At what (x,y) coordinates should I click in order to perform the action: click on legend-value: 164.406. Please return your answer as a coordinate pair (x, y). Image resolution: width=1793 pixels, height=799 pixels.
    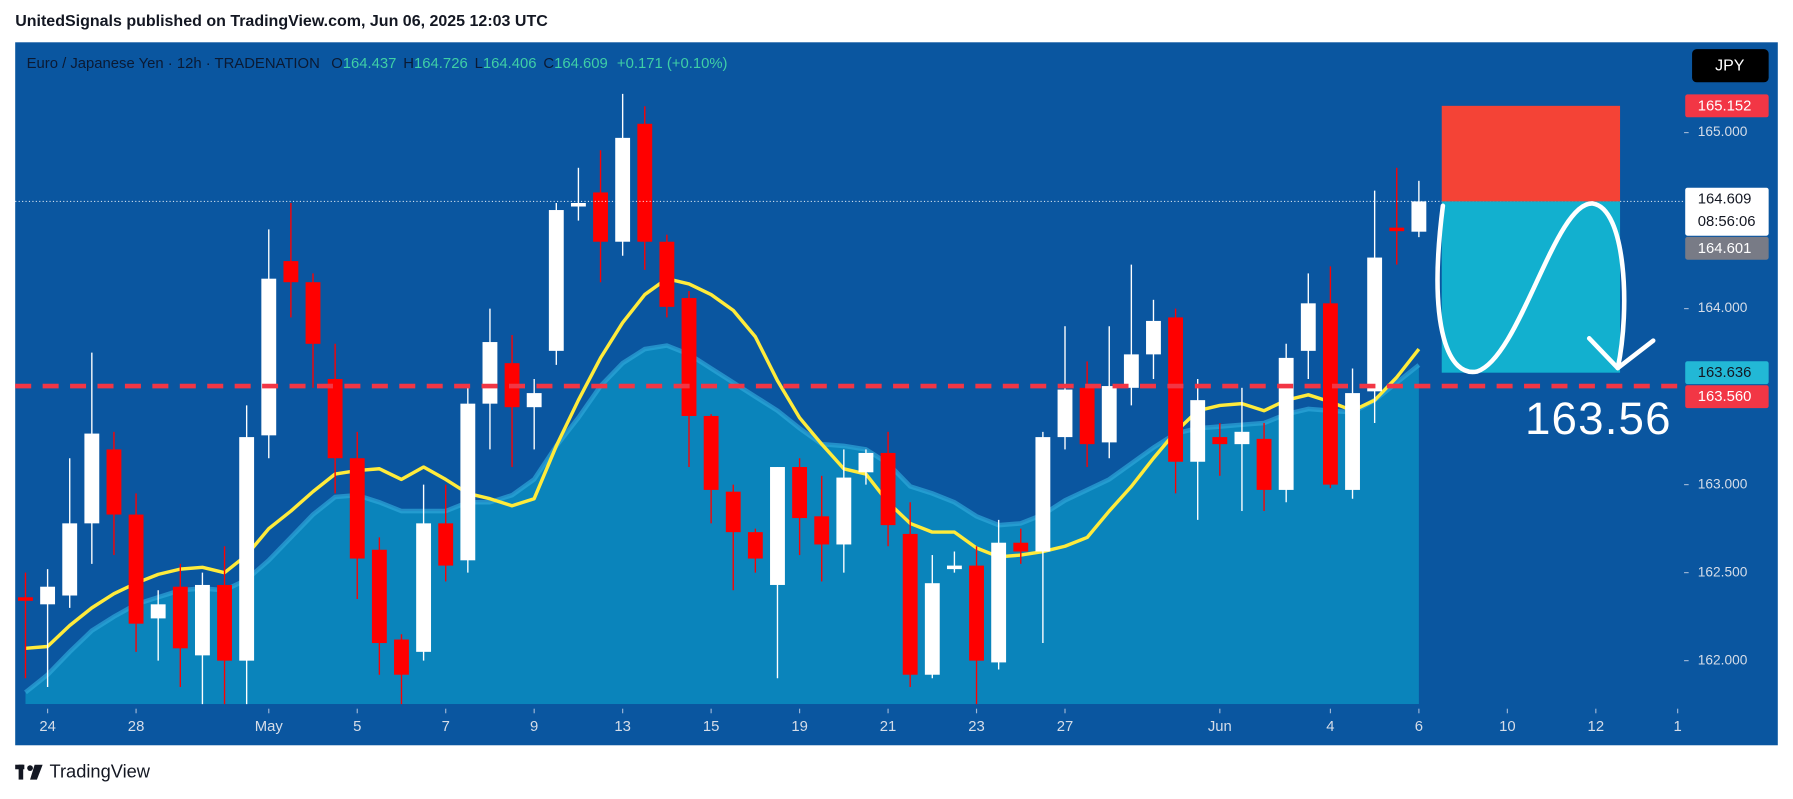
    Looking at the image, I should click on (510, 64).